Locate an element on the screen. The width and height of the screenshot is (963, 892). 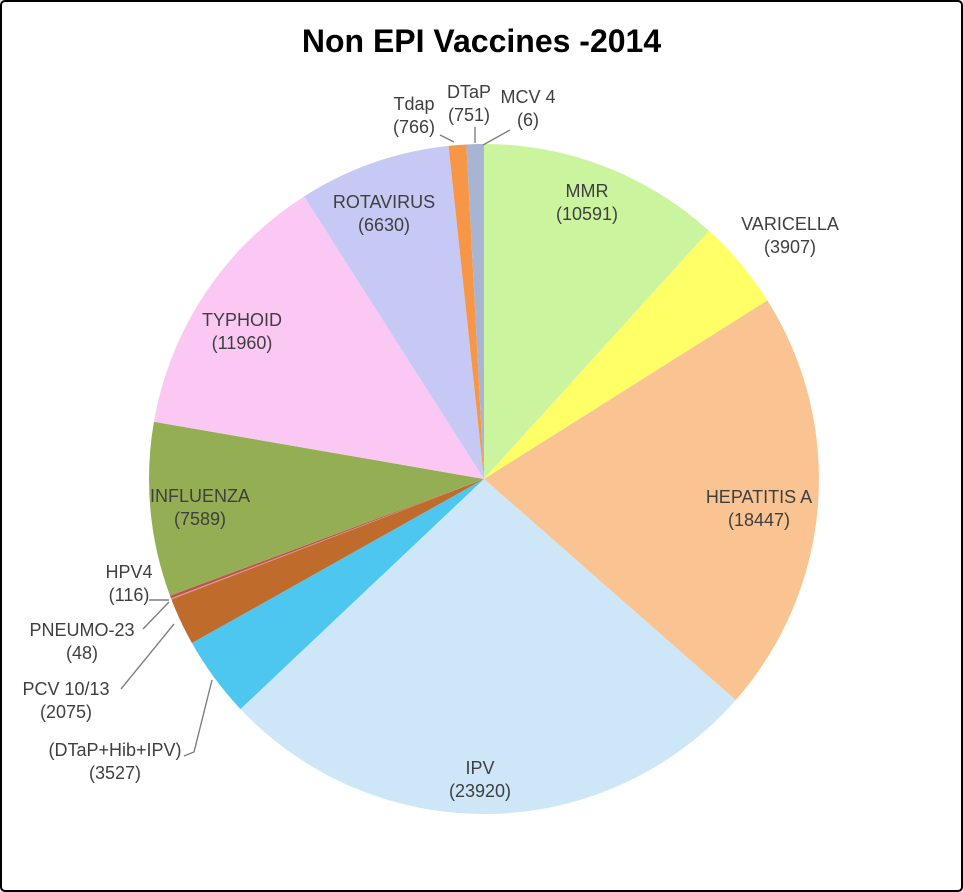
slice-value-text: (751) is located at coordinates (469, 115).